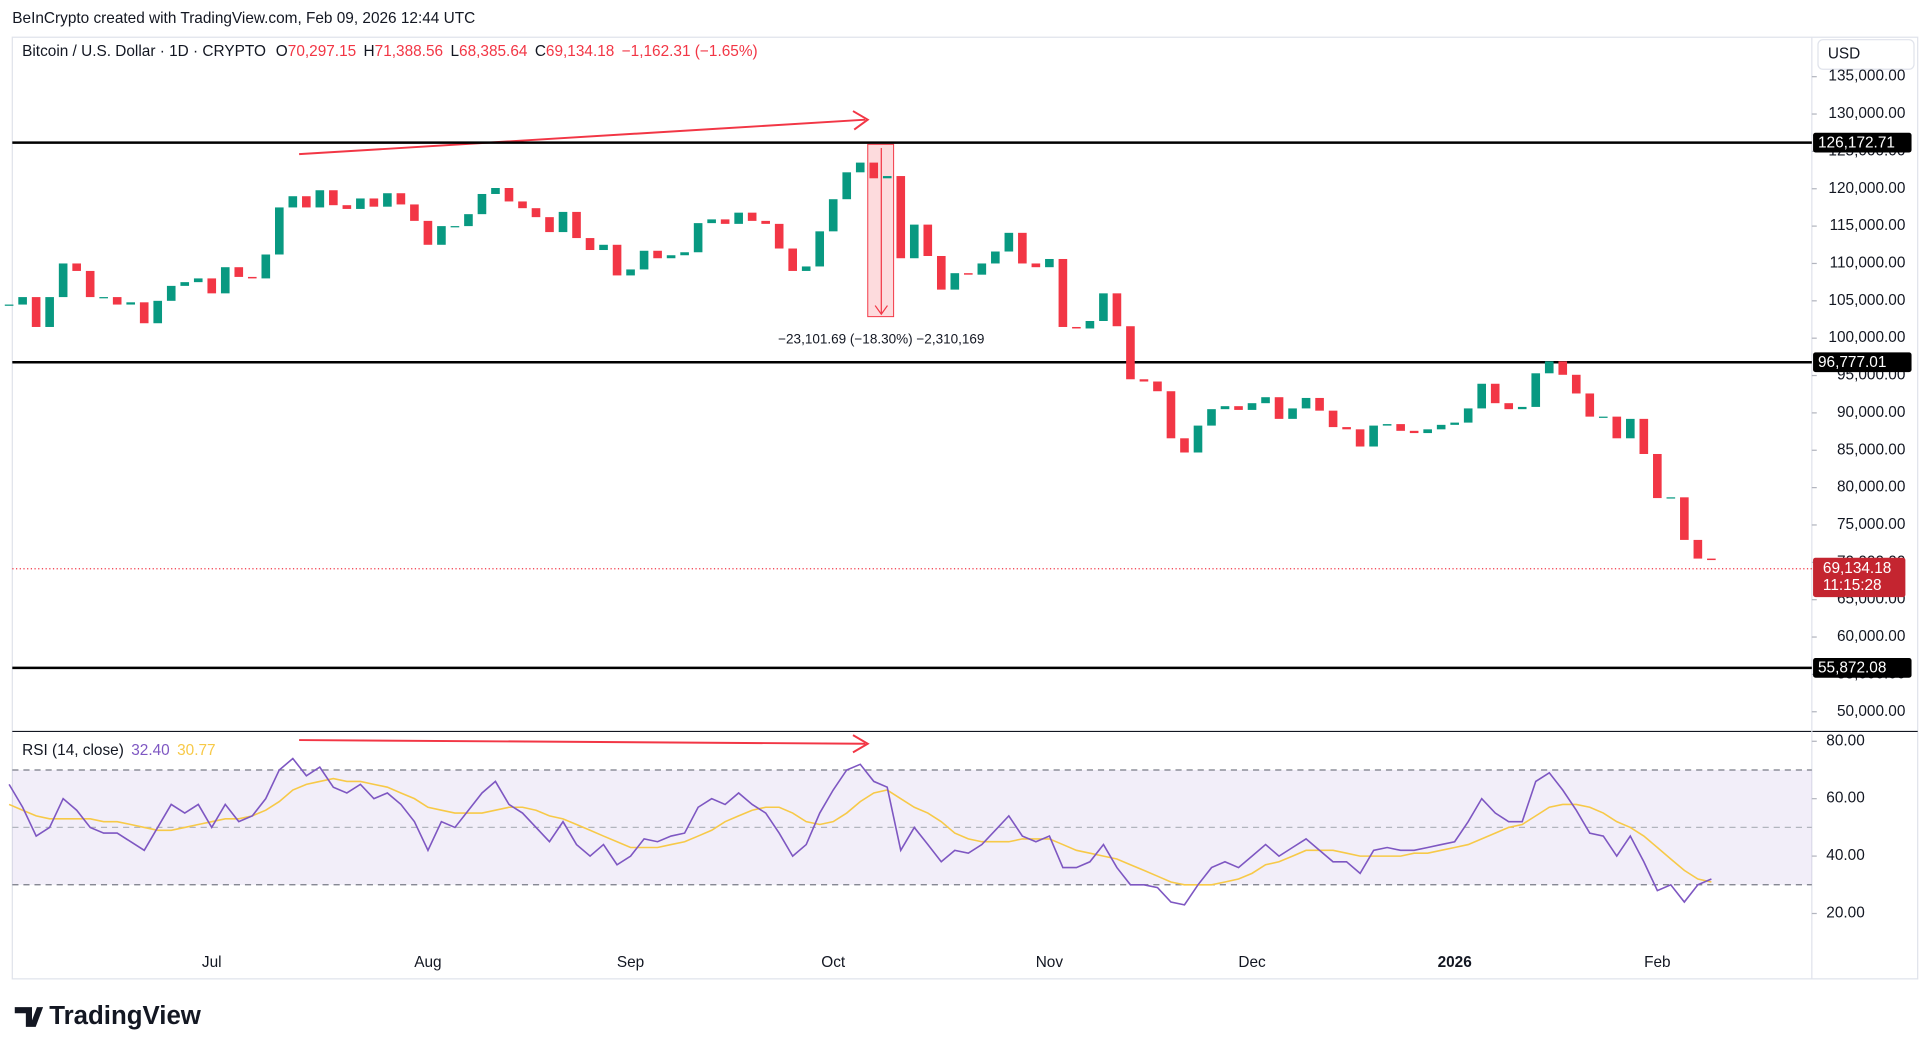  I want to click on y-tick-label: 115,000.00, so click(1868, 225).